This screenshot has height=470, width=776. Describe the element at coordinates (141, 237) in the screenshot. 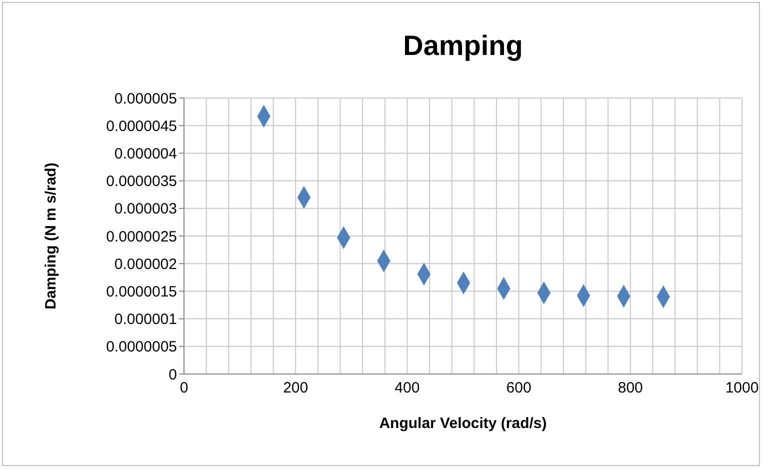

I see `y-tick-label: 0.0000025` at that location.